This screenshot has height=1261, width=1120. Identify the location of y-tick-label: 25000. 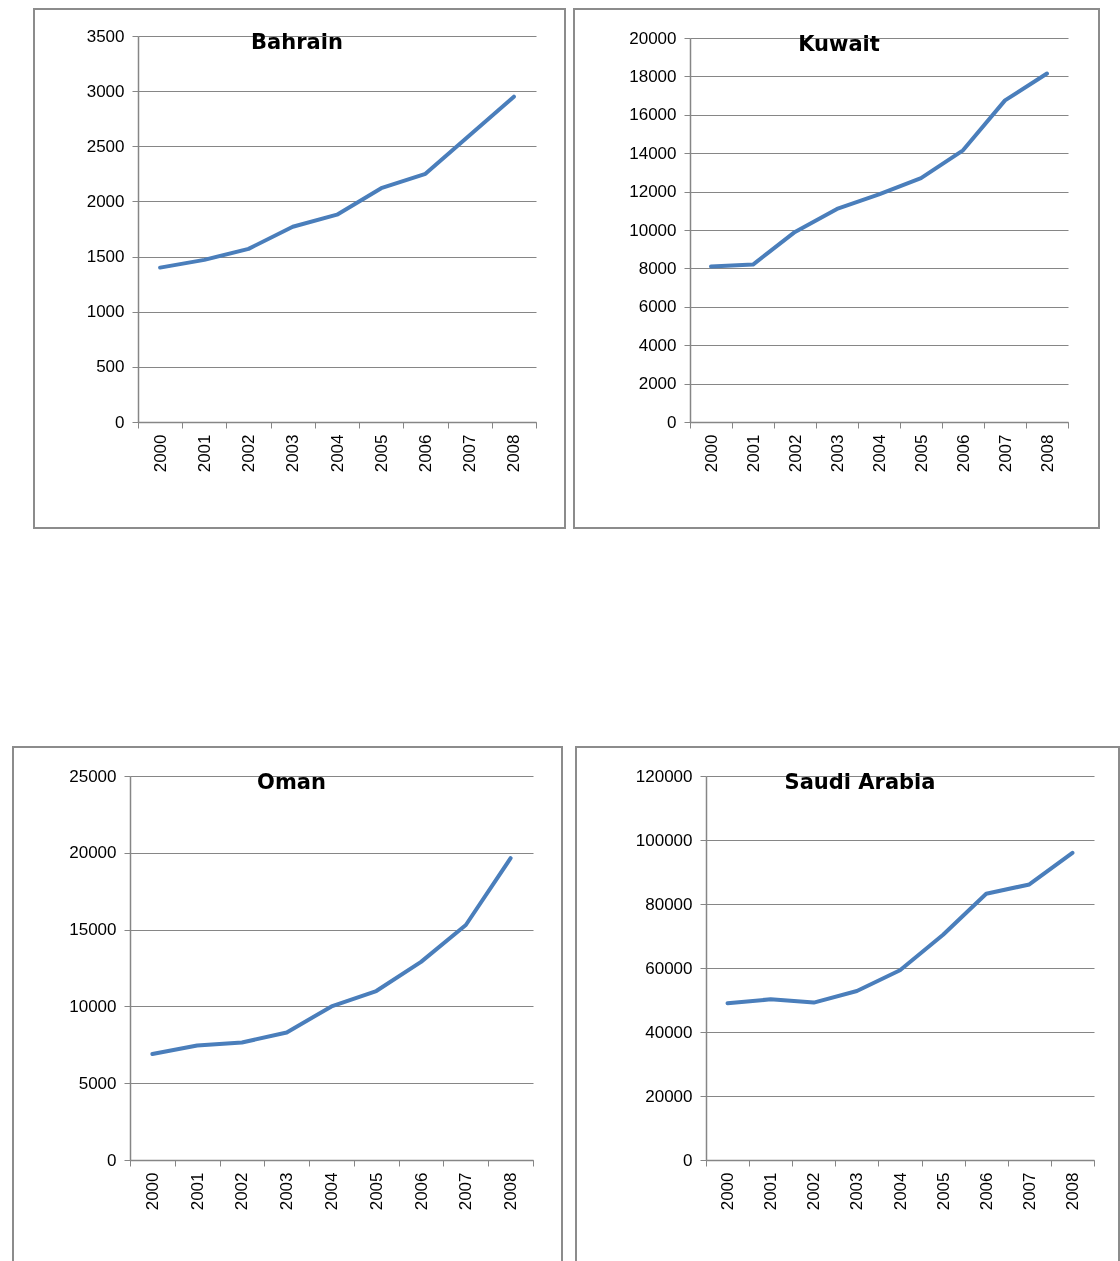
(93, 776).